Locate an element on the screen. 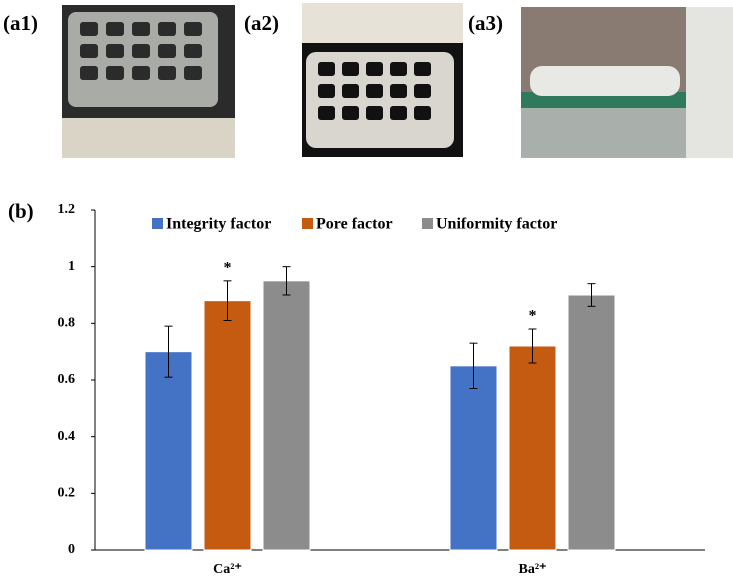 This screenshot has height=581, width=733. panel-label: (a3) is located at coordinates (485, 23).